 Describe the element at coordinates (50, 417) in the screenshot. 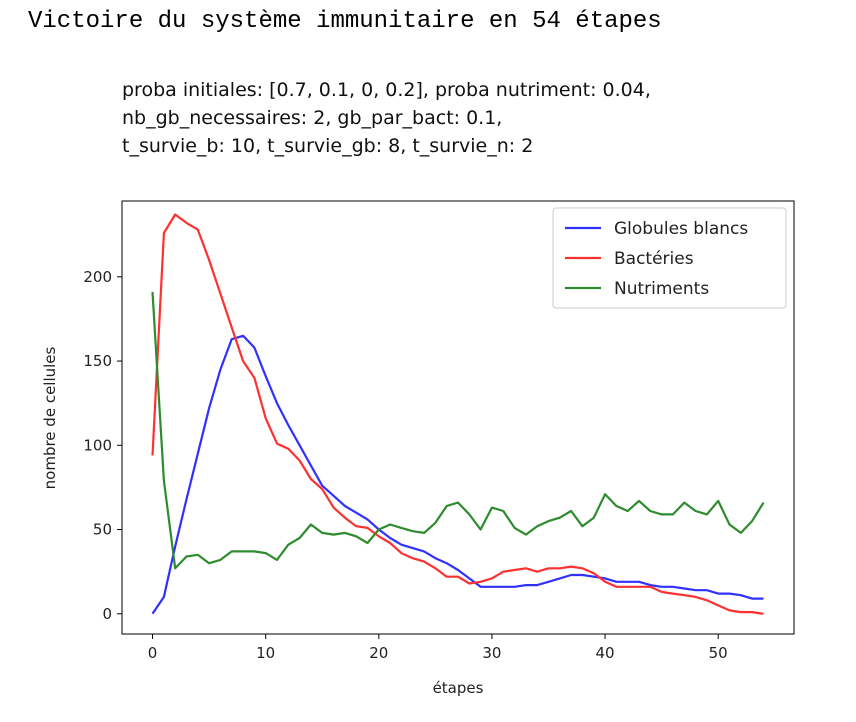

I see `y-axis-label: nombre de cellules` at that location.